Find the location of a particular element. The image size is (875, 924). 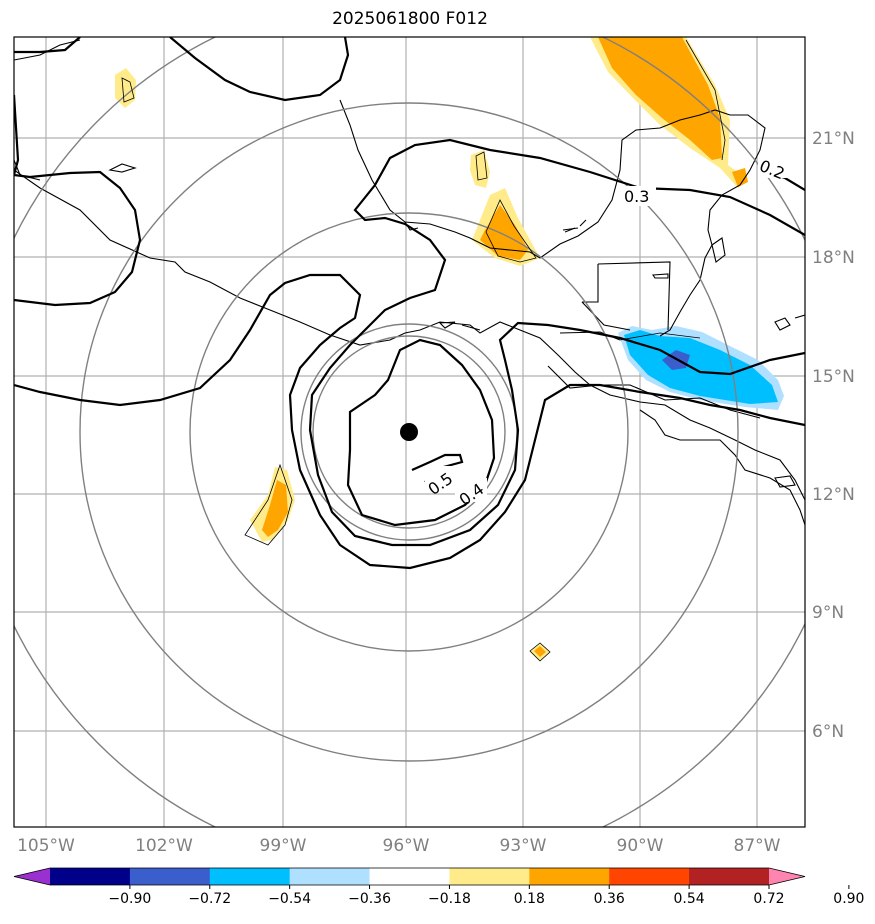

colorbar-extend-max is located at coordinates (787, 876).